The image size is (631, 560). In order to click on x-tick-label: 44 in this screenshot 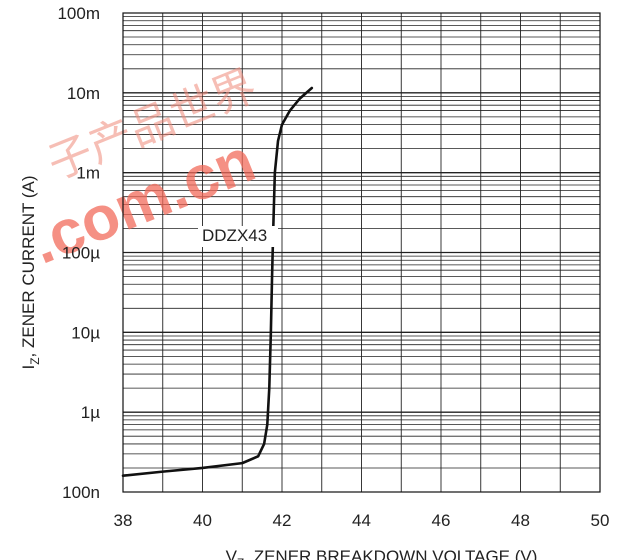, I will do `click(361, 520)`.